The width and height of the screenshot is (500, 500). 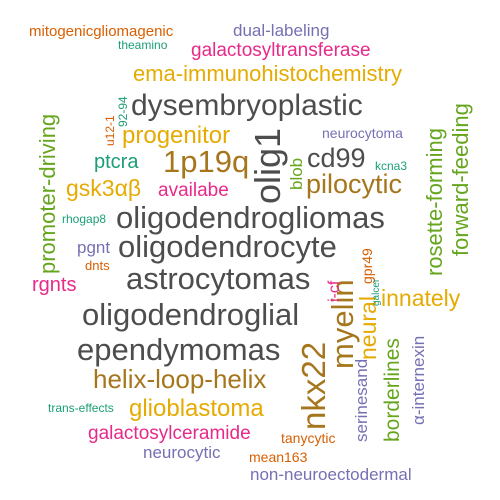 What do you see at coordinates (176, 135) in the screenshot?
I see `word-progenitor: progenitor` at bounding box center [176, 135].